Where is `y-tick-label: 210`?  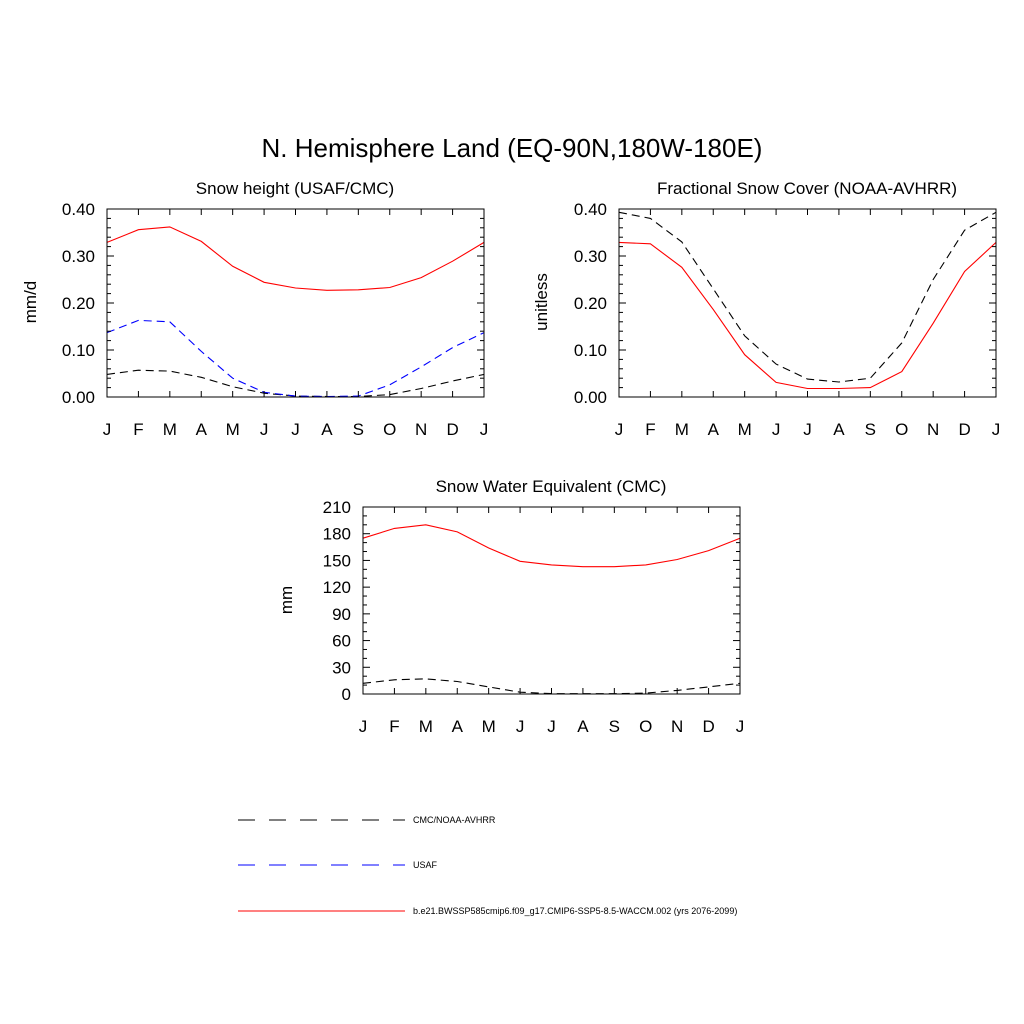
y-tick-label: 210 is located at coordinates (337, 507).